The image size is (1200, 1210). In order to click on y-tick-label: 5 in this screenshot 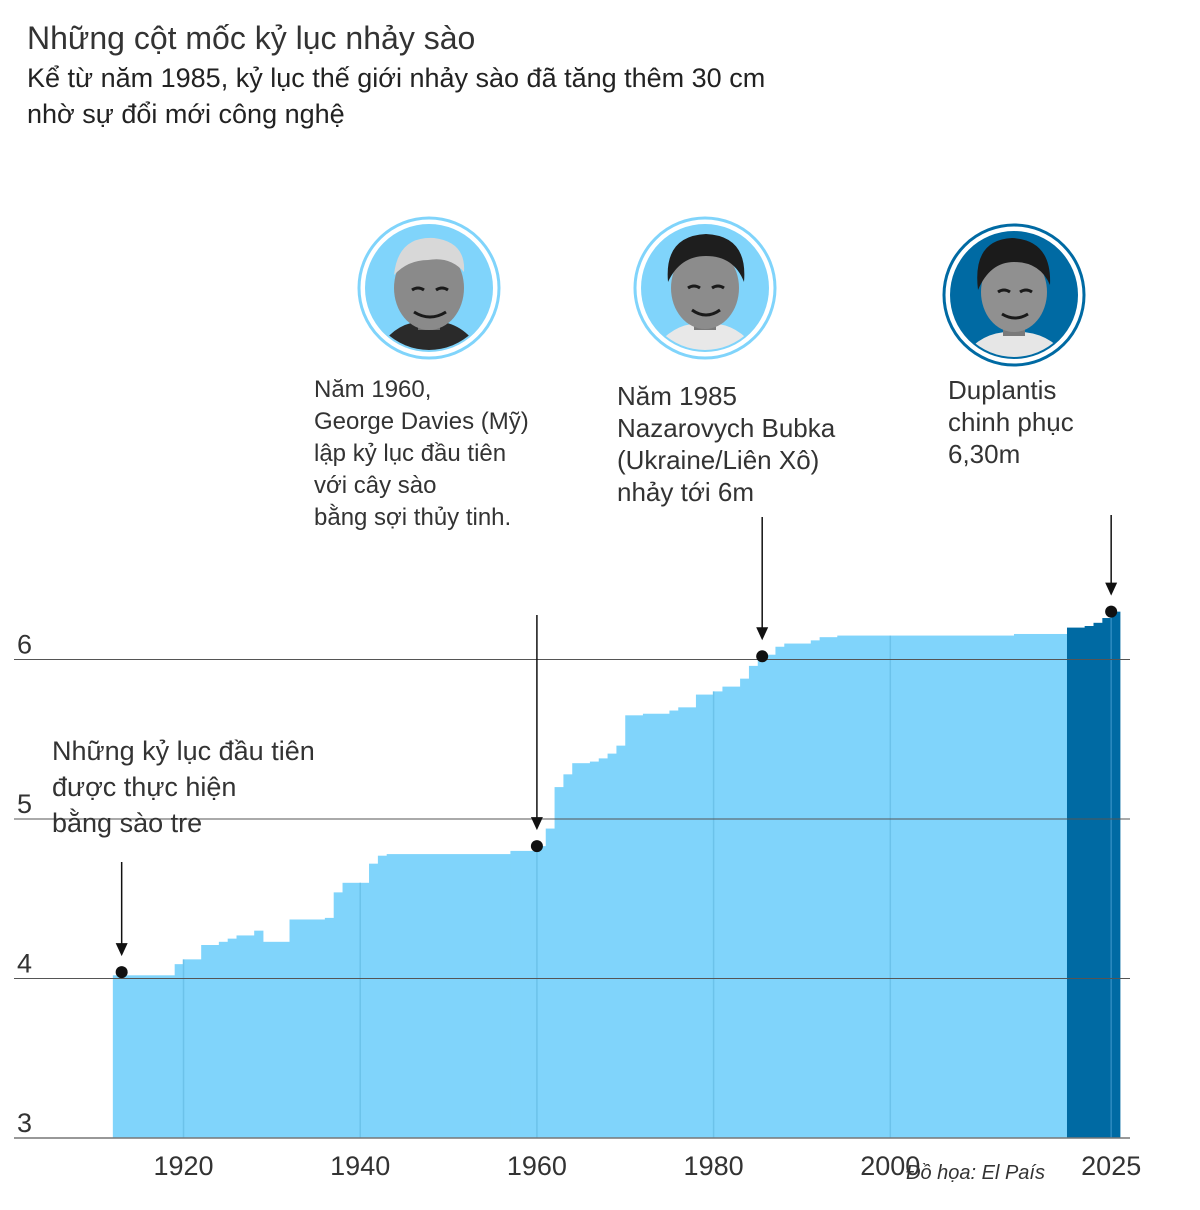, I will do `click(24, 804)`.